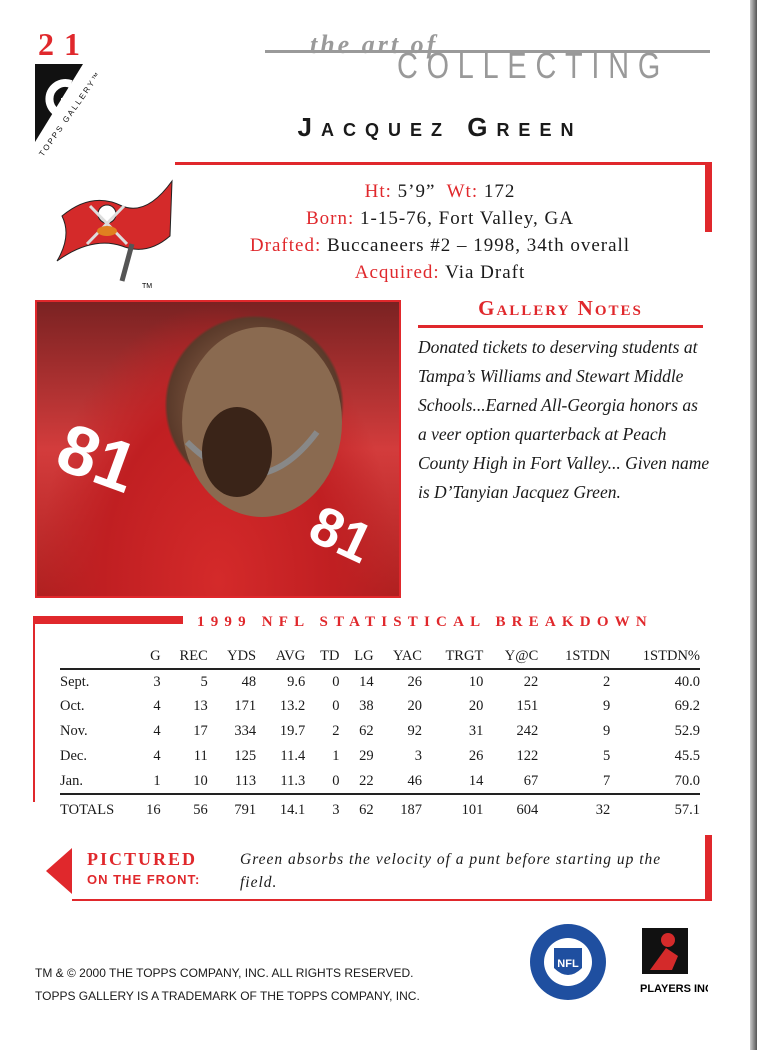  Describe the element at coordinates (397, 272) in the screenshot. I see `acquired-label: Acquired:` at that location.